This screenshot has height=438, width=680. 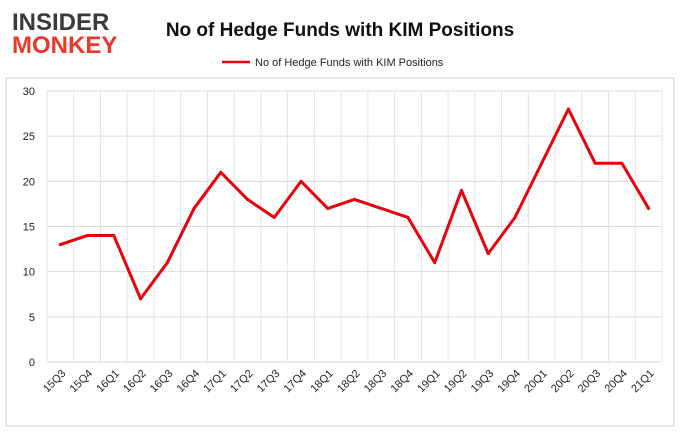 I want to click on chart-title: No of Hedge Funds with KIM Positions, so click(x=340, y=30).